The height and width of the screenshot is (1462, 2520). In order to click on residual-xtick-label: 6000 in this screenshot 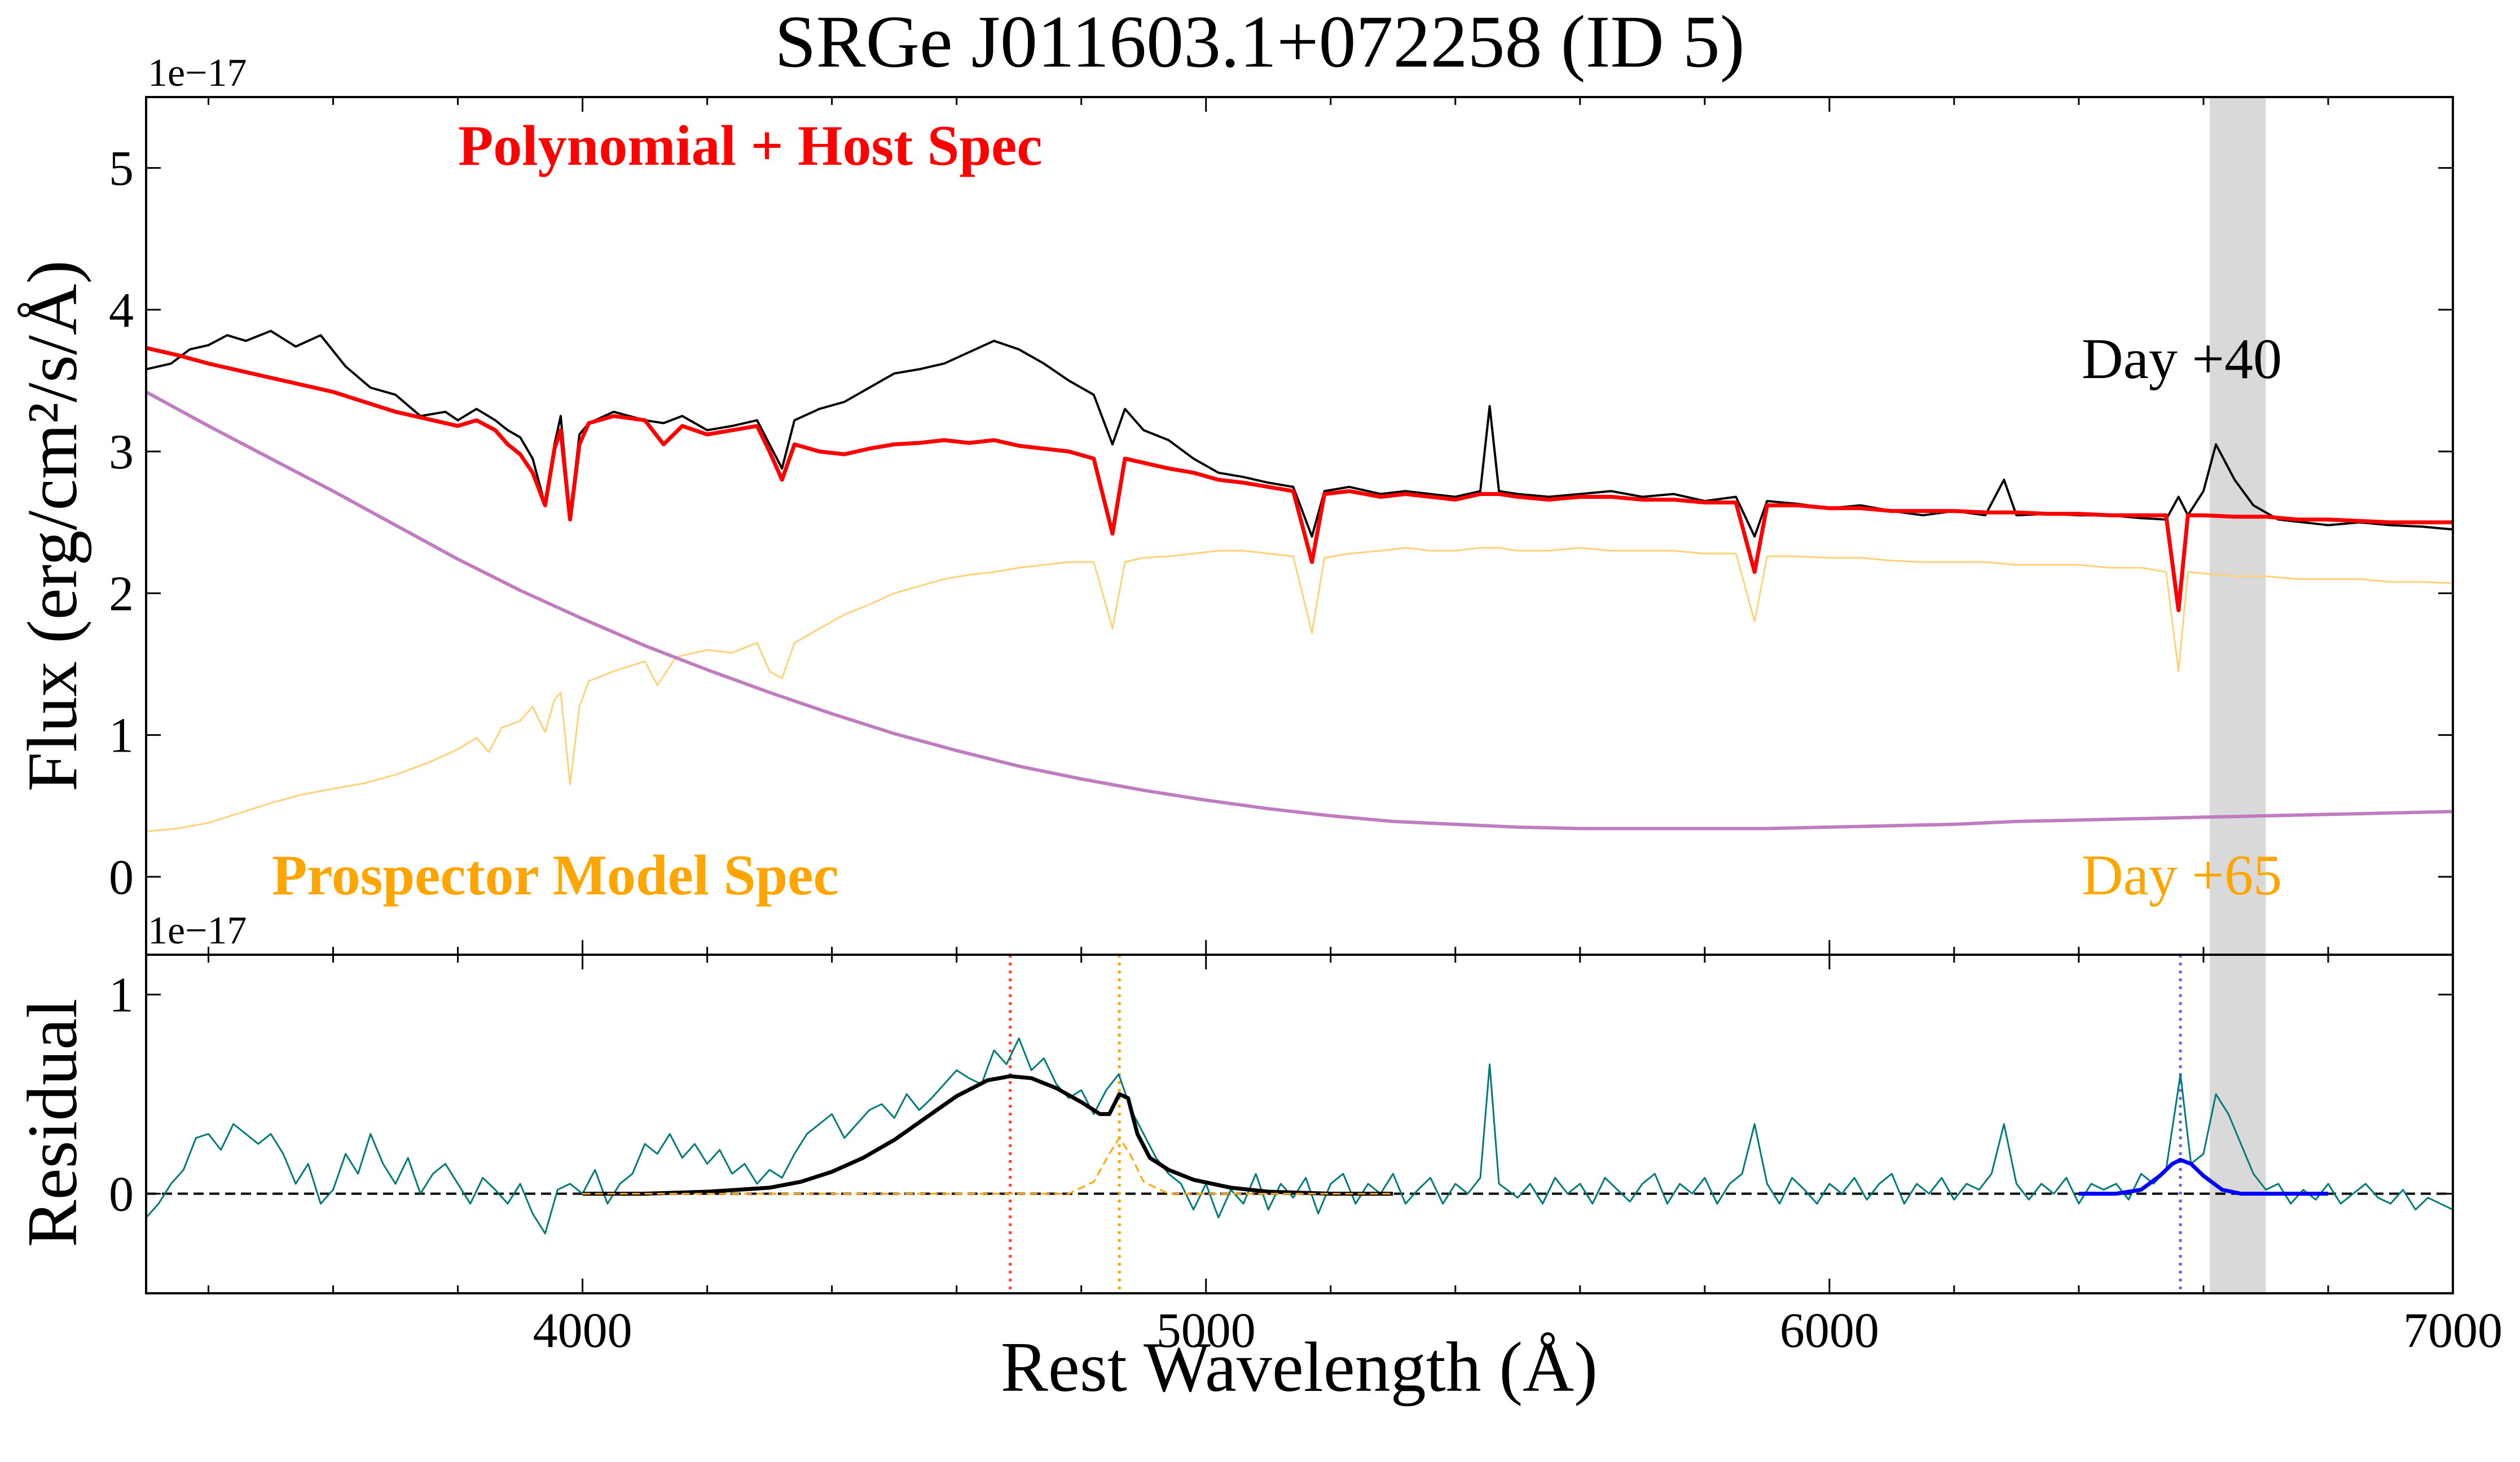, I will do `click(1829, 1331)`.